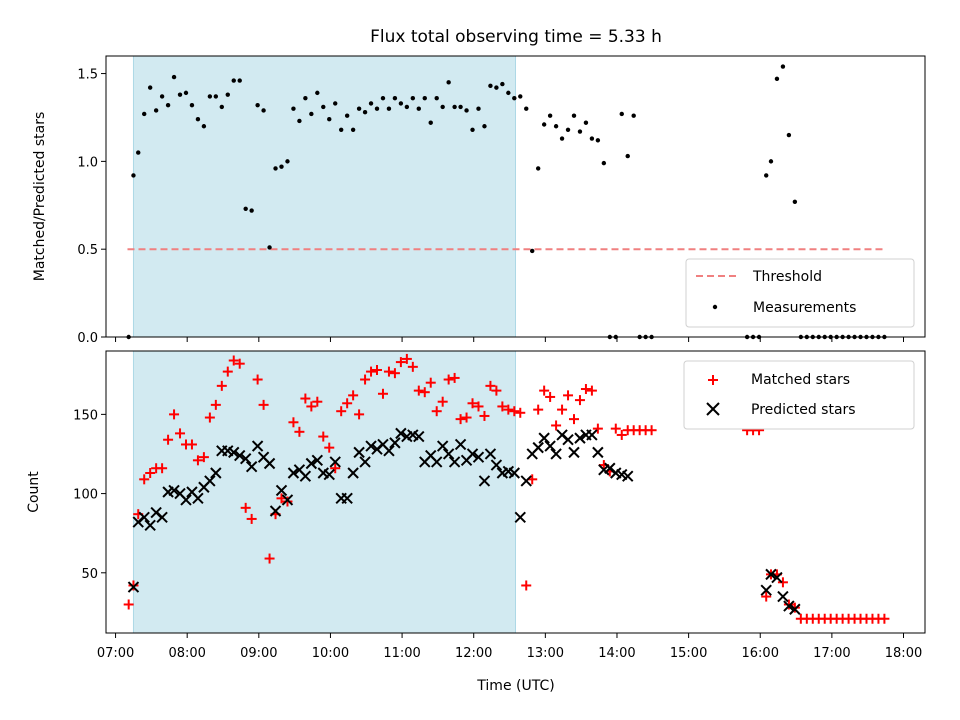 This screenshot has width=960, height=720. What do you see at coordinates (715, 307) in the screenshot?
I see `legend-measurements-swatch` at bounding box center [715, 307].